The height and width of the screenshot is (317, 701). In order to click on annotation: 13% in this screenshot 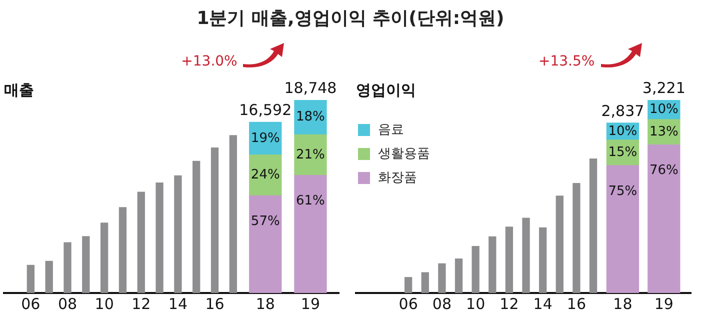, I will do `click(663, 132)`.